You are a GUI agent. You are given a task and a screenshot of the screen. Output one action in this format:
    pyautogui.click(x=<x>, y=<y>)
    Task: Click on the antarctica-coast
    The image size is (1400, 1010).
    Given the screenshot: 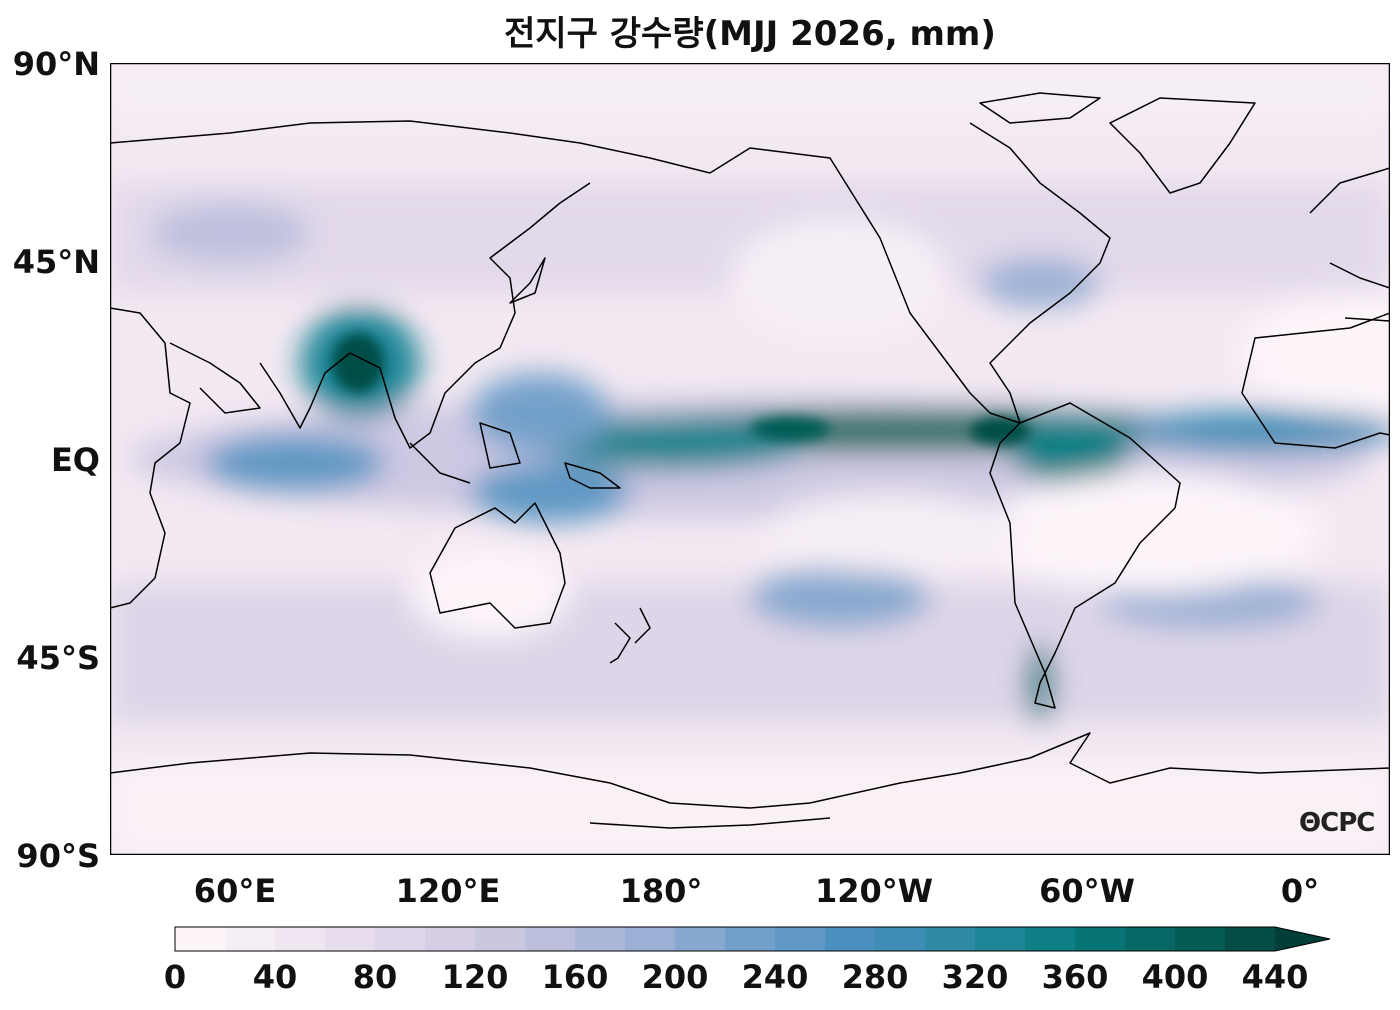 What is the action you would take?
    pyautogui.click(x=750, y=770)
    